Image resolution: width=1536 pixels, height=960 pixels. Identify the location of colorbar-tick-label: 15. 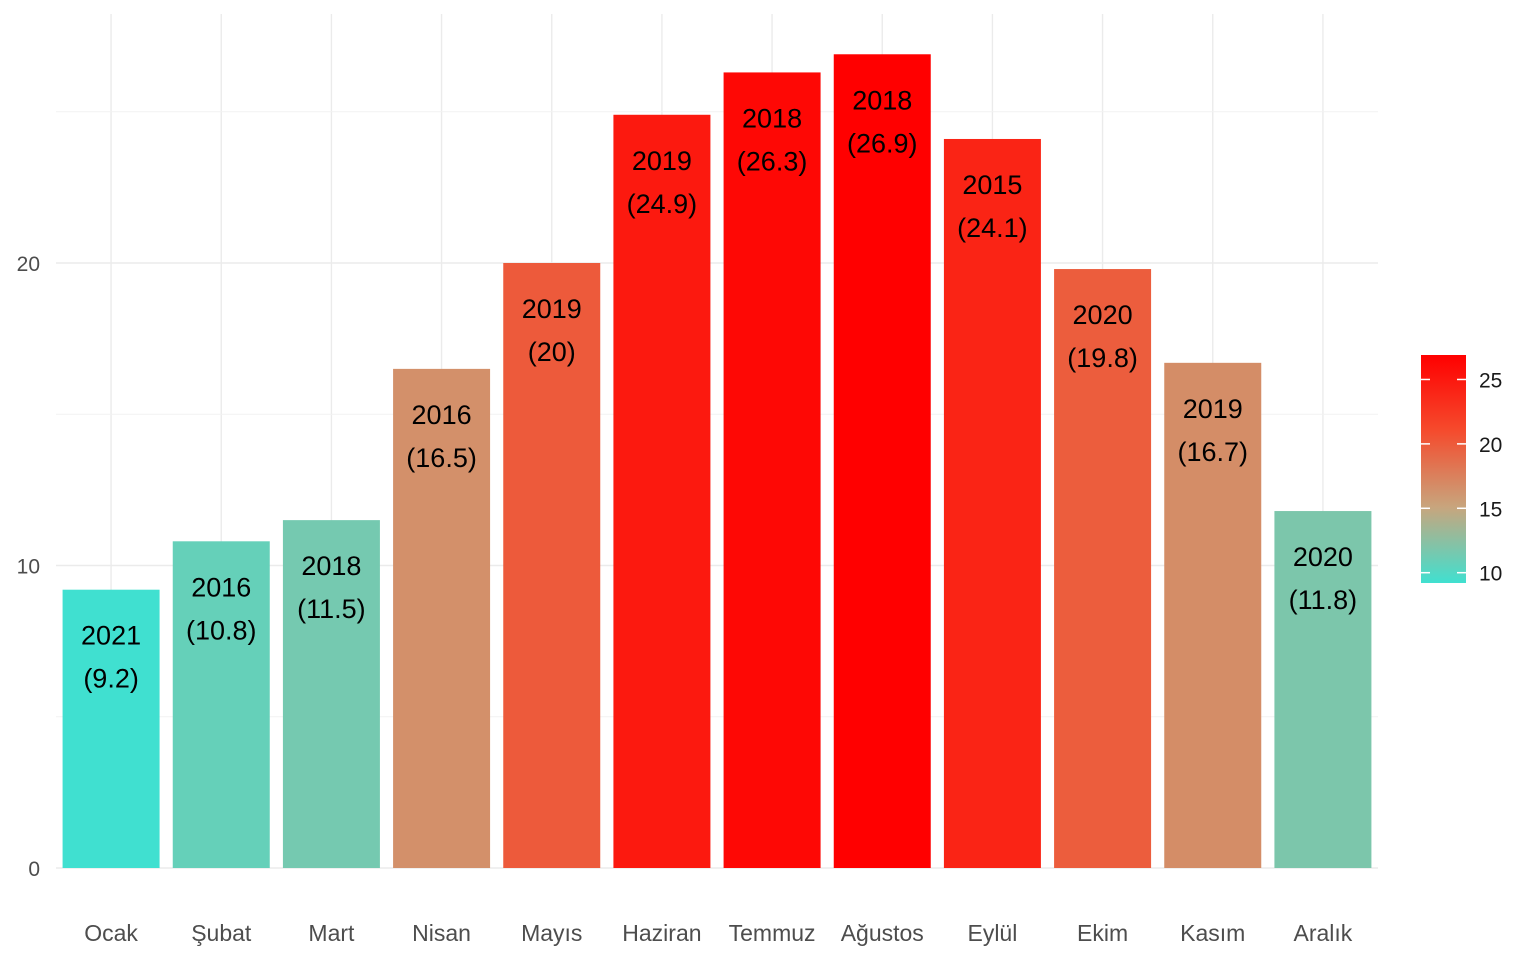
(1490, 509).